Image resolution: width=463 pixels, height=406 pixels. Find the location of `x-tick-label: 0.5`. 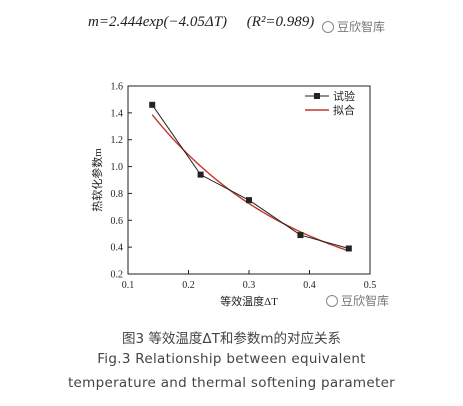

x-tick-label: 0.5 is located at coordinates (370, 285).